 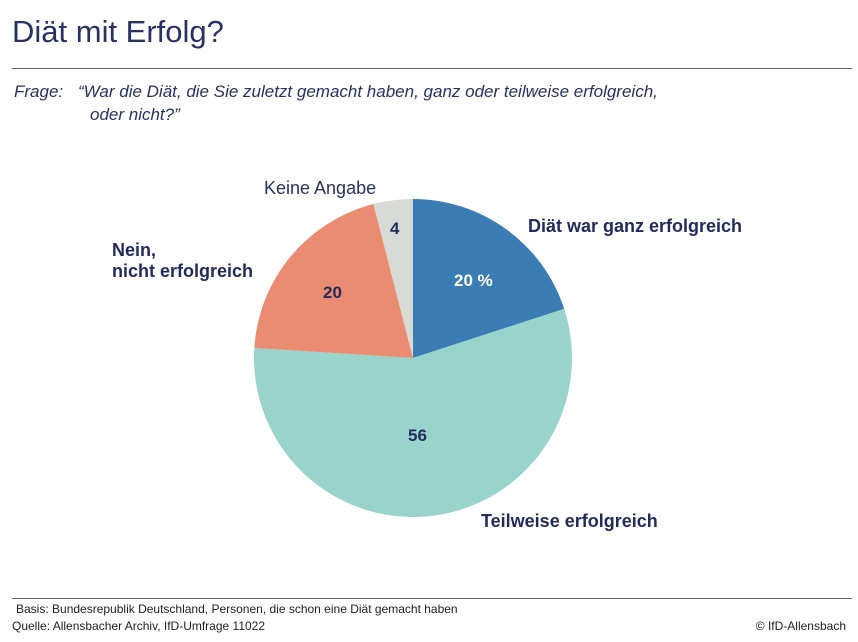 I want to click on label-ganz-erfolgreich: Diät war ganz erfolgreich, so click(x=635, y=226).